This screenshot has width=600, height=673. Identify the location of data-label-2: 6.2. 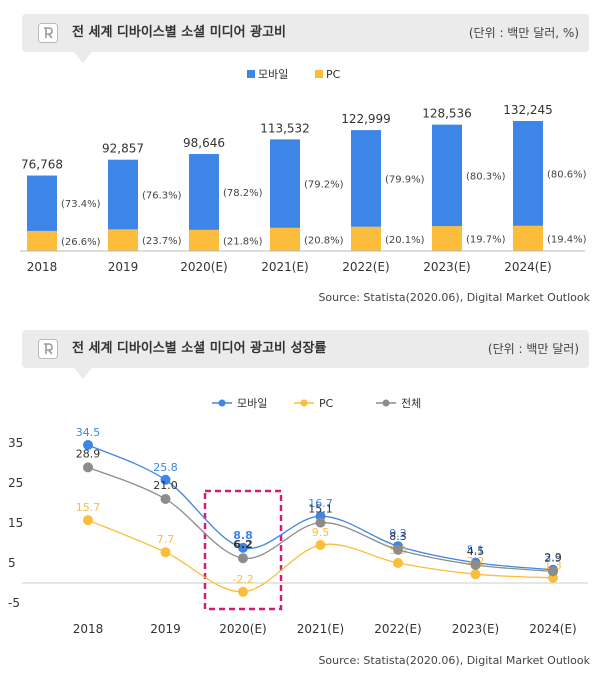
(243, 544).